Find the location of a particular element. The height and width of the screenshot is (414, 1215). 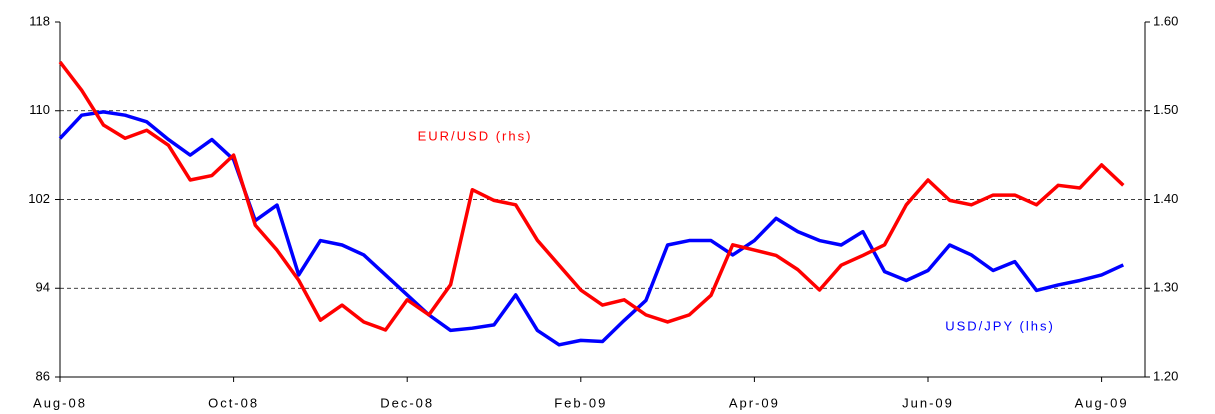

x-tick-label: Jun-09 is located at coordinates (928, 402).